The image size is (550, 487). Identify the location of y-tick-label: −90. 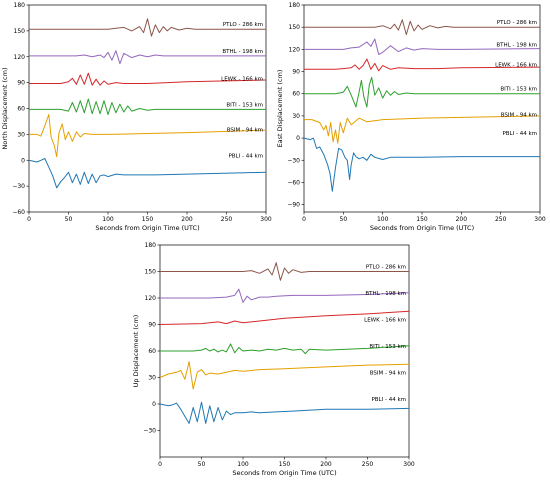
(293, 205).